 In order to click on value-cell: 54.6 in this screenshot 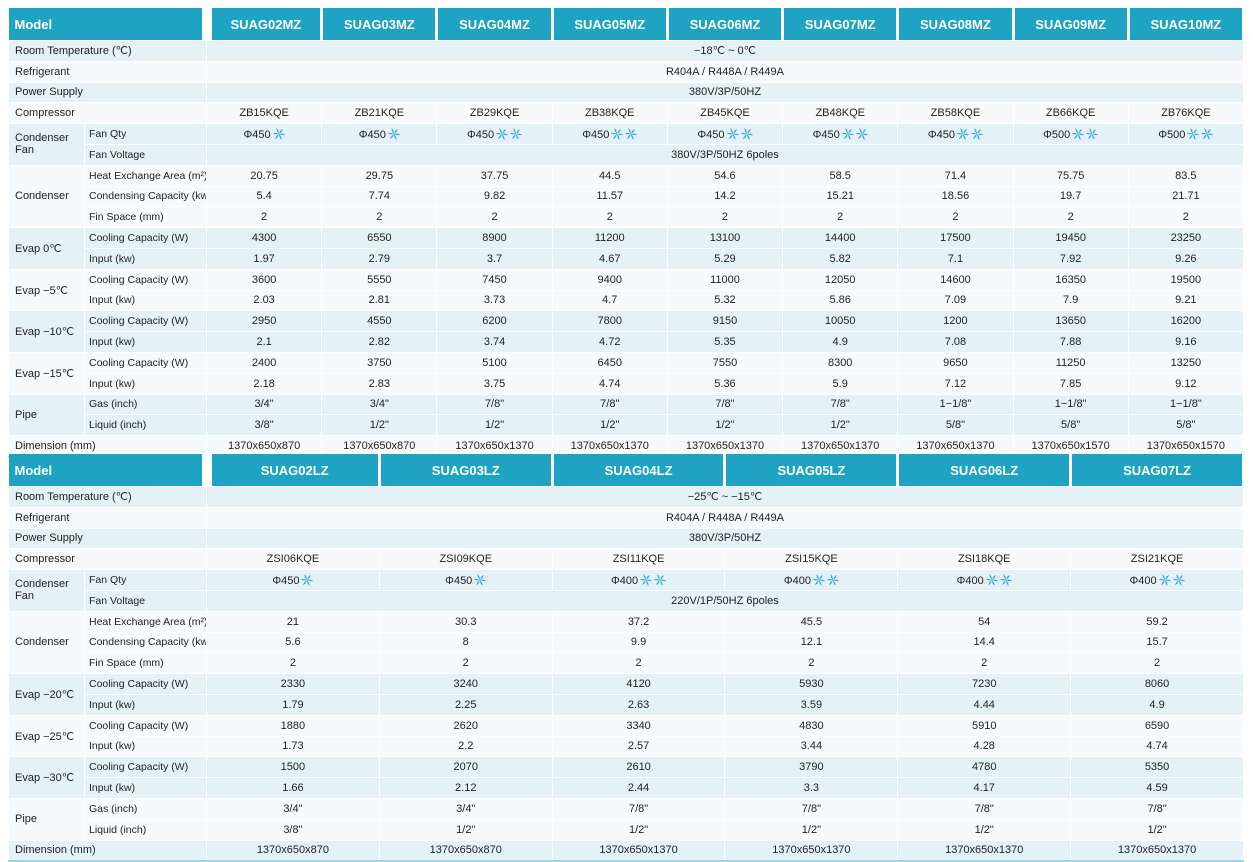, I will do `click(725, 175)`.